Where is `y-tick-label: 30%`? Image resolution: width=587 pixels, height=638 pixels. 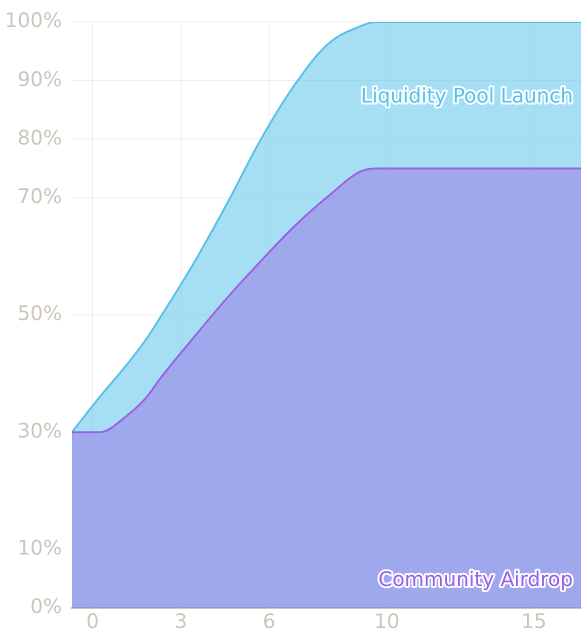
y-tick-label: 30% is located at coordinates (40, 430).